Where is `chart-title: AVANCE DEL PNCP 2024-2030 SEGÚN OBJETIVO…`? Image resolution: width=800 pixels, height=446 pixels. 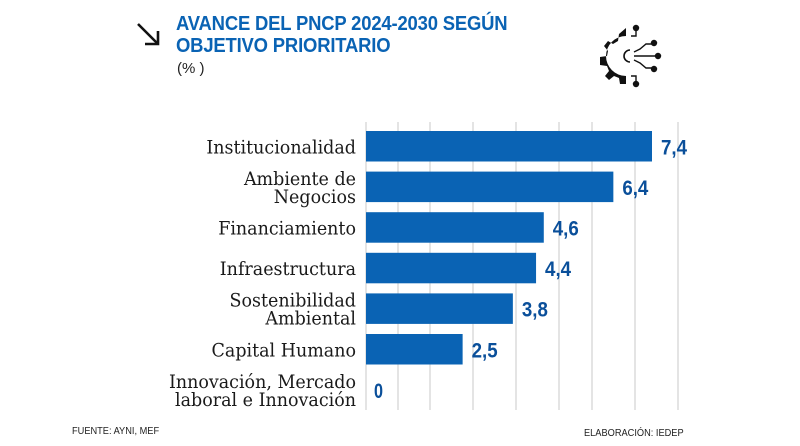 chart-title: AVANCE DEL PNCP 2024-2030 SEGÚN OBJETIVO… is located at coordinates (342, 34).